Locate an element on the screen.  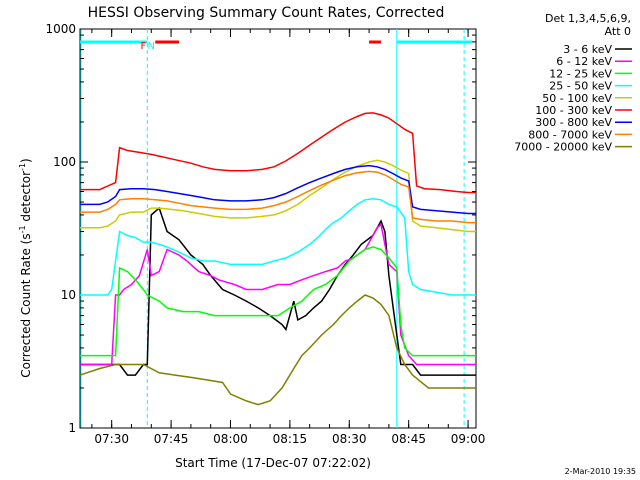
x-tick-label: 08:00 is located at coordinates (230, 439).